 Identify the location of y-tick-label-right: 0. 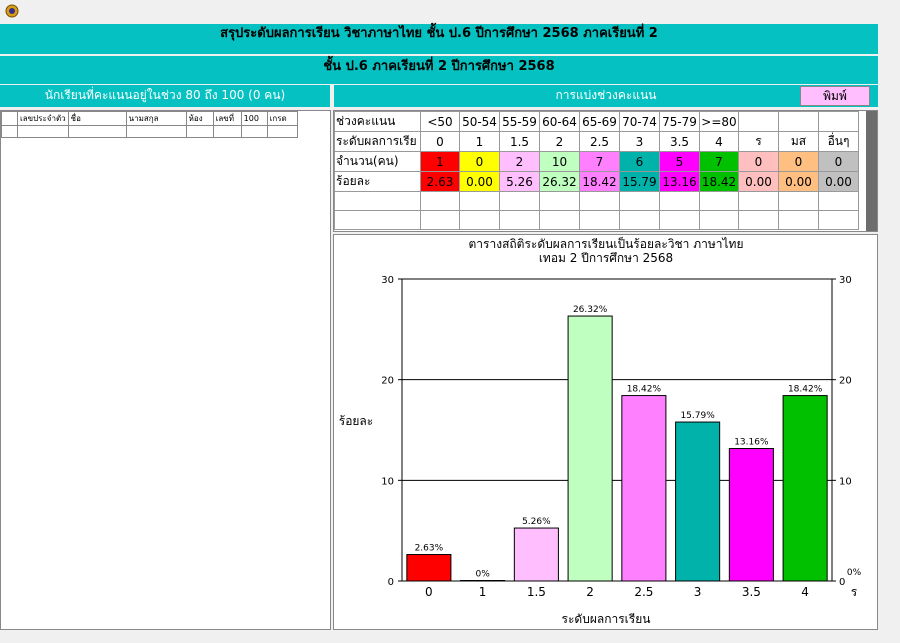
(842, 582).